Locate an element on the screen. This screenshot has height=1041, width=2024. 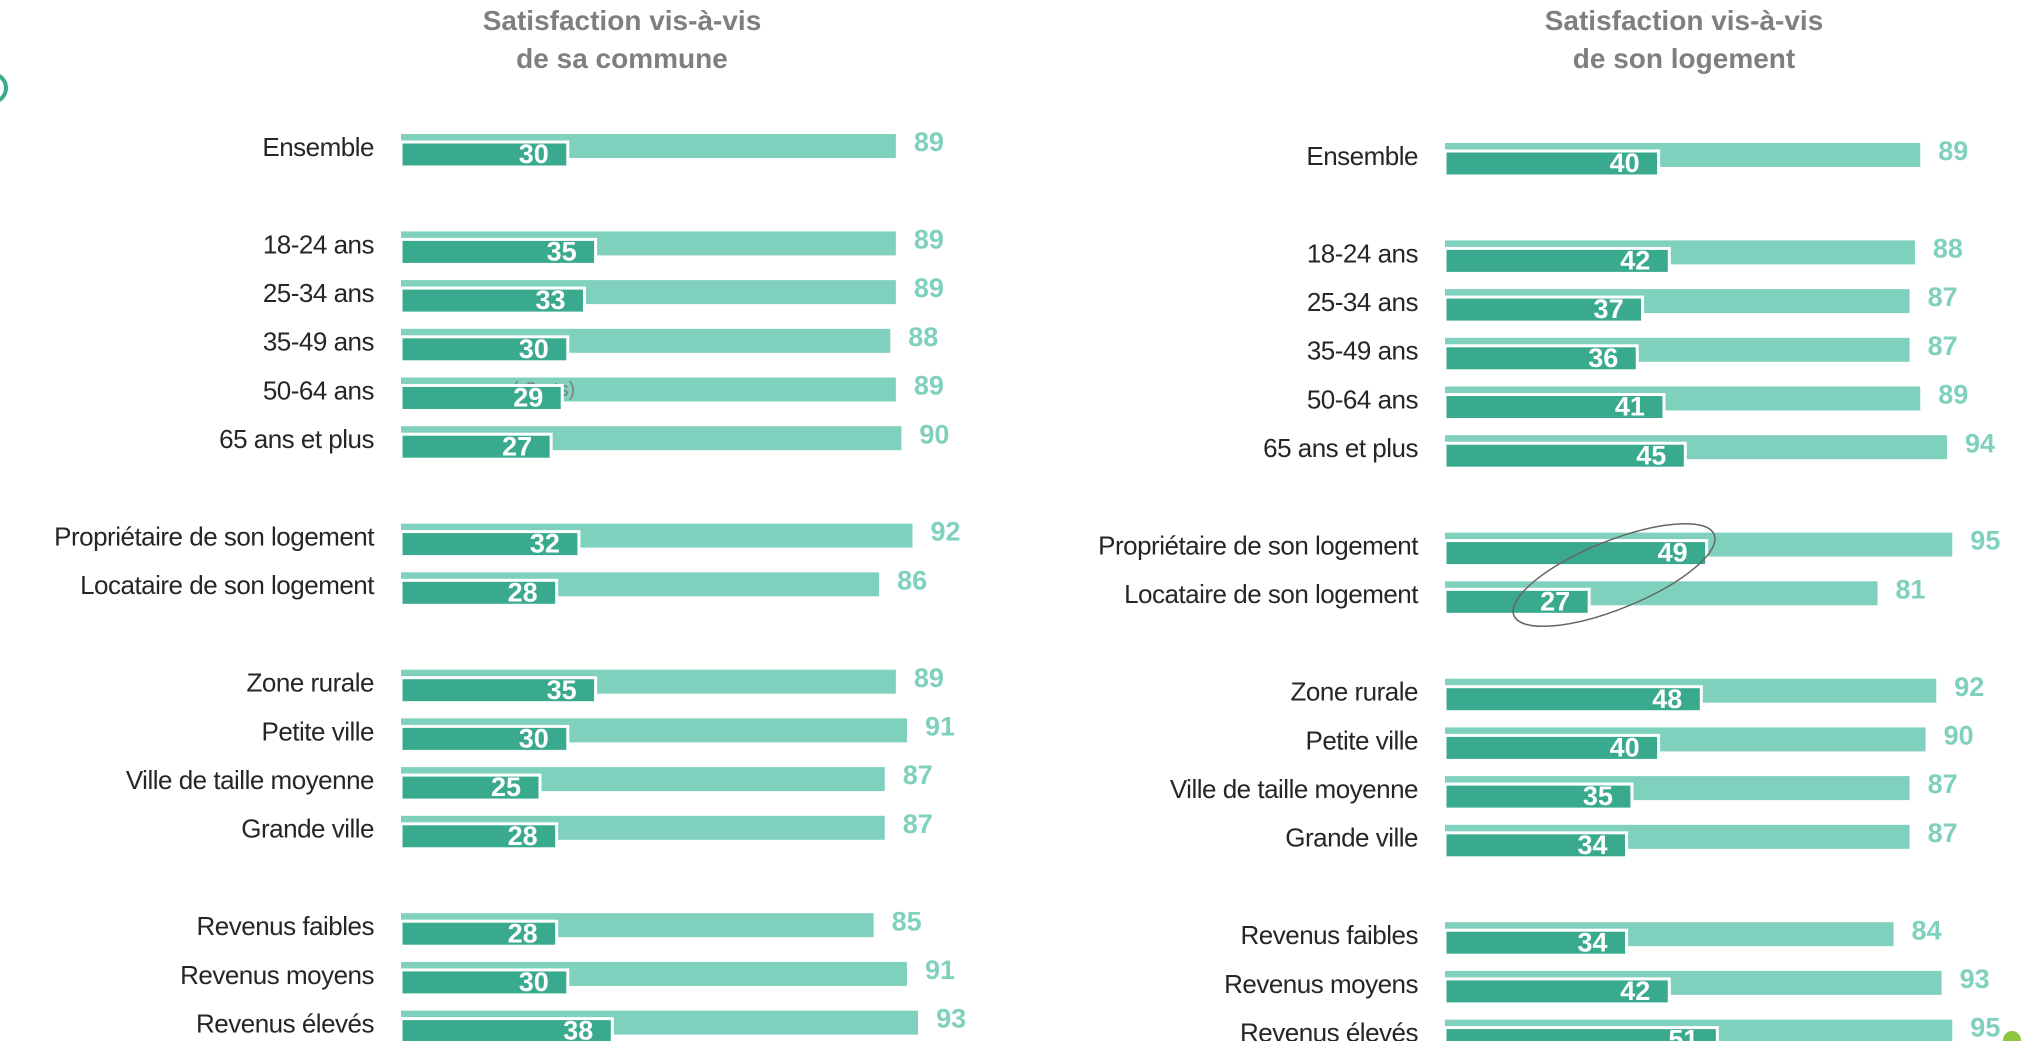
value-label: 93 is located at coordinates (951, 1019).